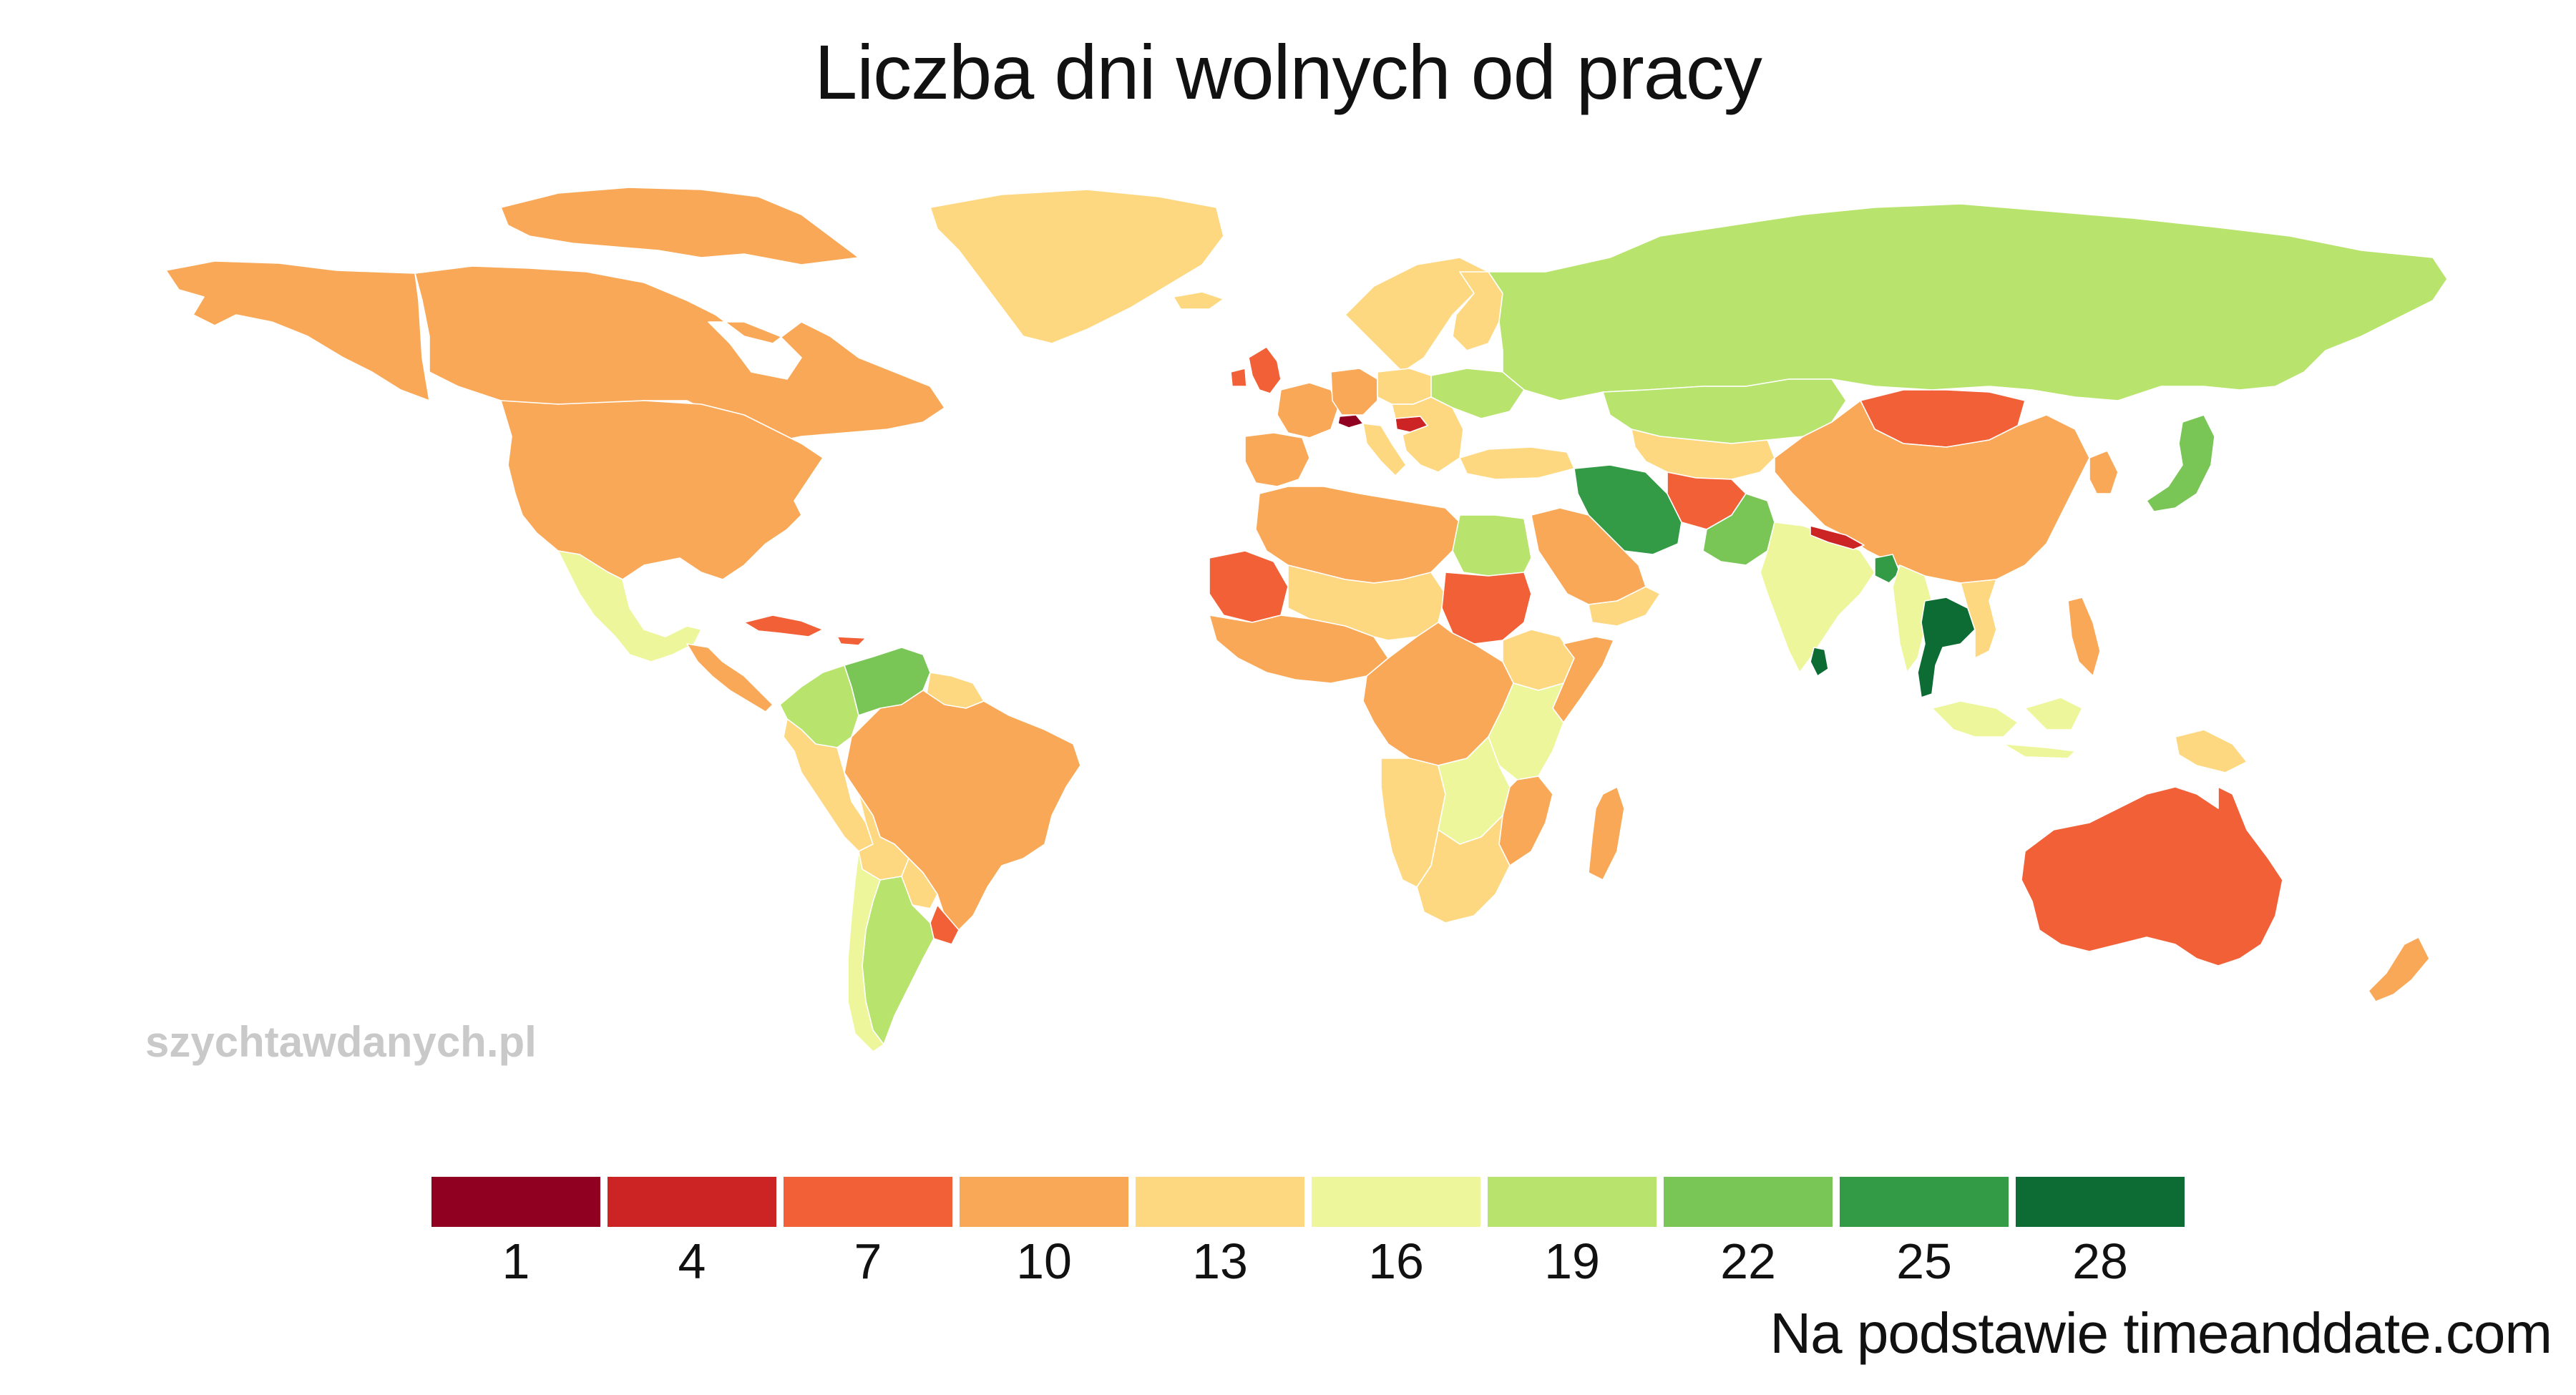 The image size is (2576, 1395). I want to click on region-germany, so click(1354, 392).